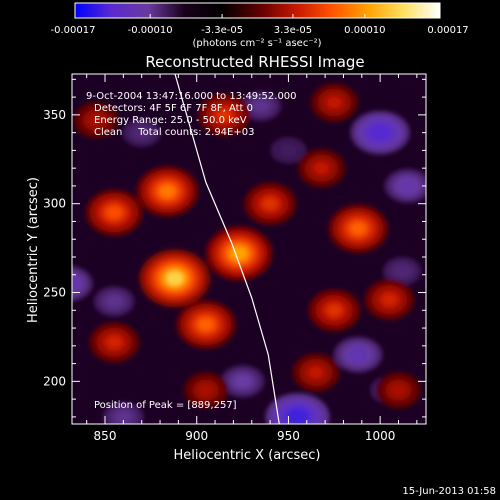  Describe the element at coordinates (447, 30) in the screenshot. I see `colorbar-tick-label: 0.00017` at that location.